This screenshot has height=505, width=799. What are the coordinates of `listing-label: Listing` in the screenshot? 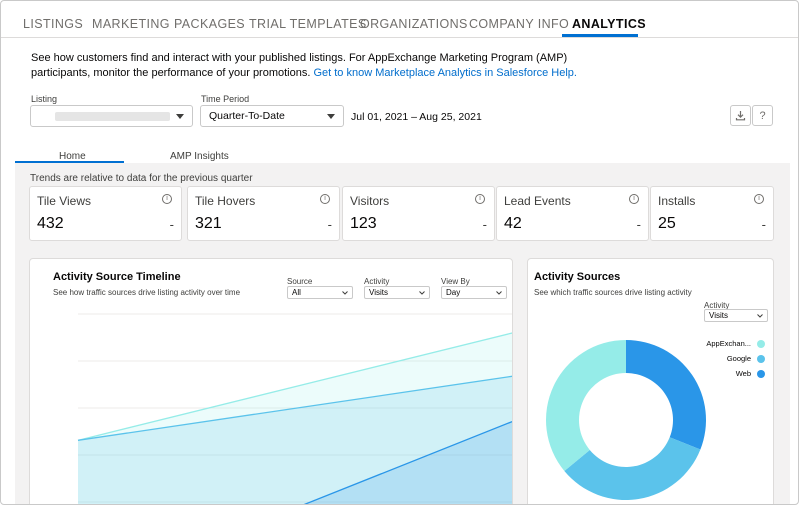 It's located at (44, 99).